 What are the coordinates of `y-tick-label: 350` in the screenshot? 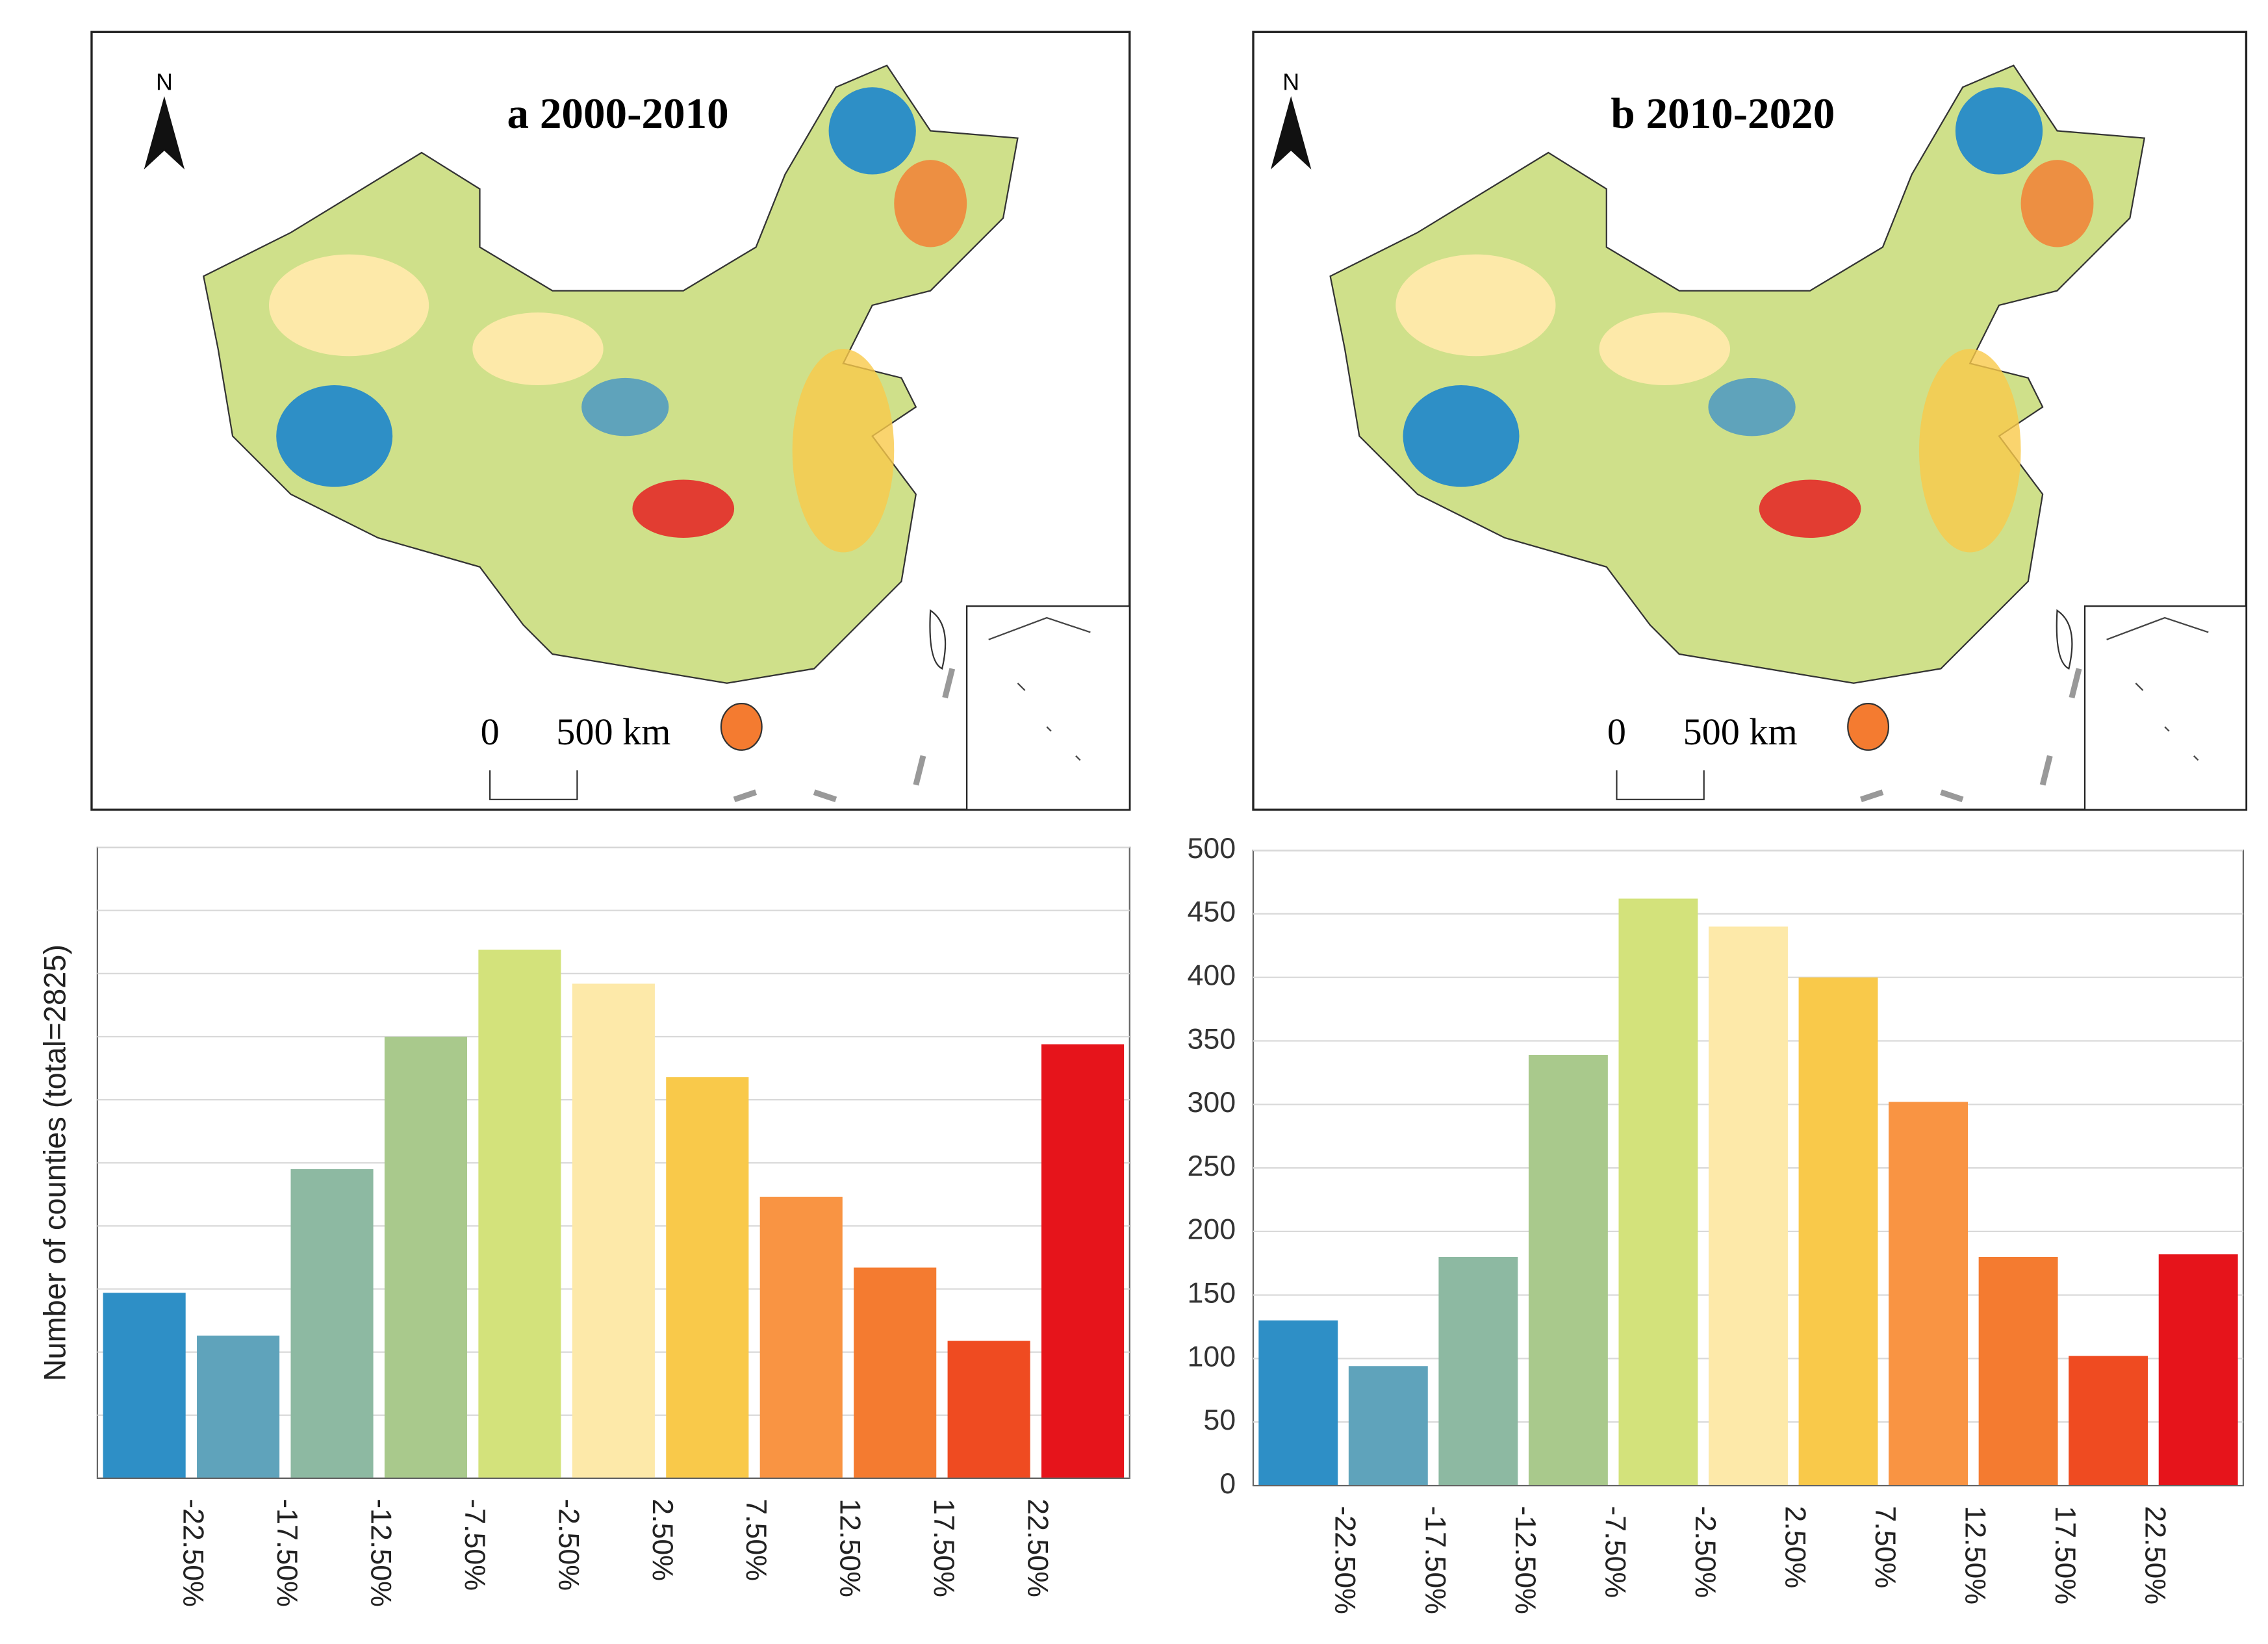 It's located at (1211, 1038).